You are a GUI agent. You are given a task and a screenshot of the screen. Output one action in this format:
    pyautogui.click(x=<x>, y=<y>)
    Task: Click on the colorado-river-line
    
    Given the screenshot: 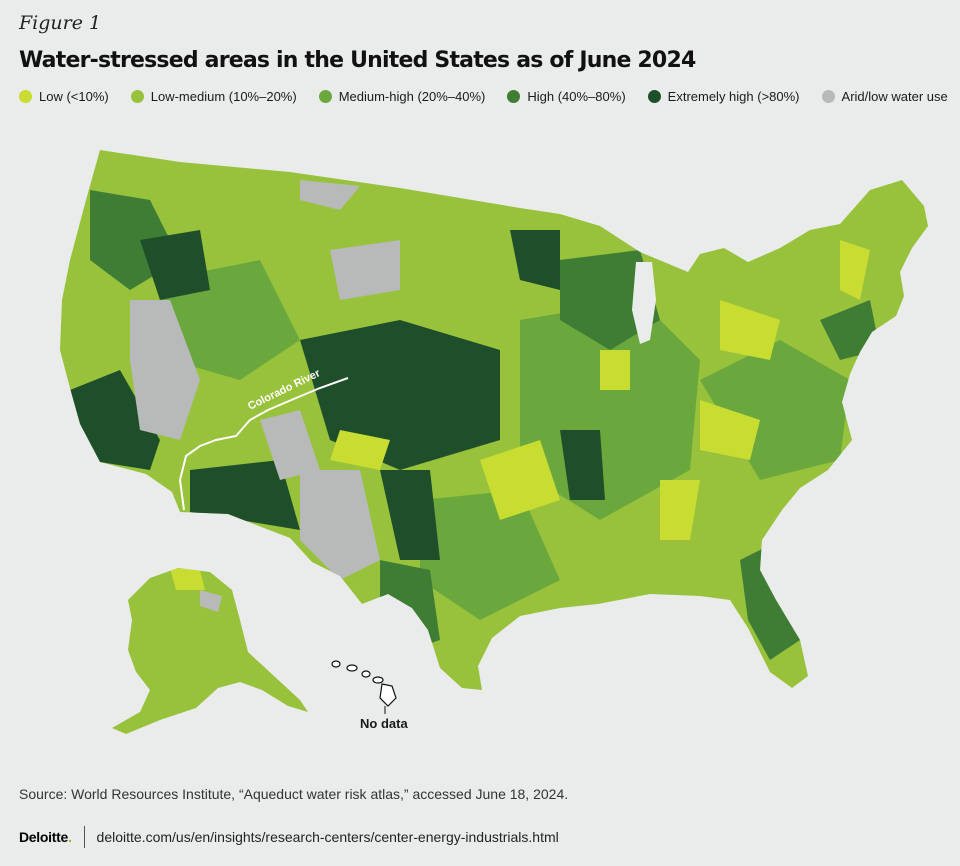 What is the action you would take?
    pyautogui.click(x=263, y=444)
    